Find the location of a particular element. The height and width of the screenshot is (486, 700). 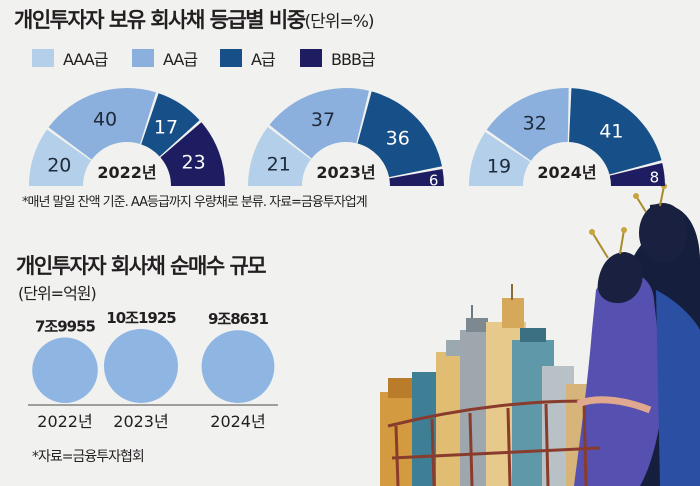

slice-2022년-AA급 is located at coordinates (102, 123).